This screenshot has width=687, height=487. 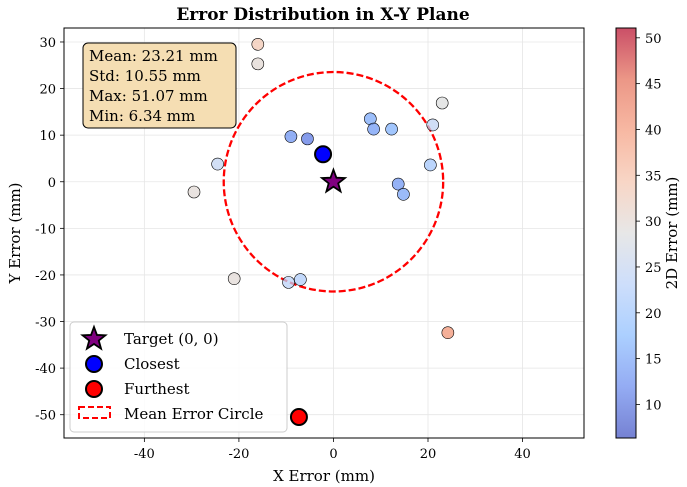 What do you see at coordinates (152, 364) in the screenshot?
I see `legend-closest-label: Closest` at bounding box center [152, 364].